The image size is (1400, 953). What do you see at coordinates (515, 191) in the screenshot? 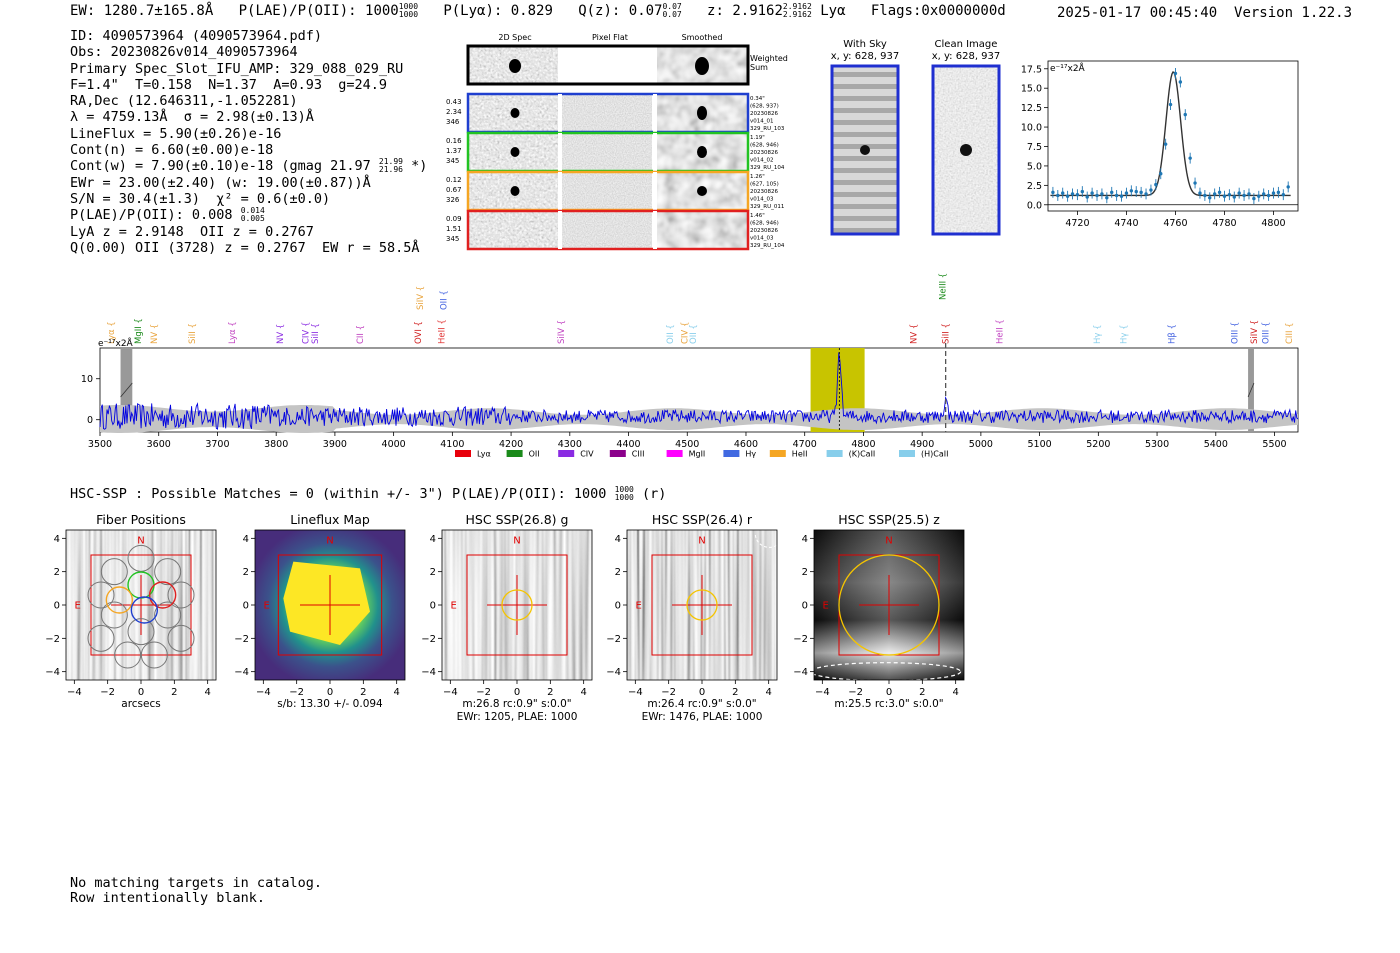
I see `source-blob` at bounding box center [515, 191].